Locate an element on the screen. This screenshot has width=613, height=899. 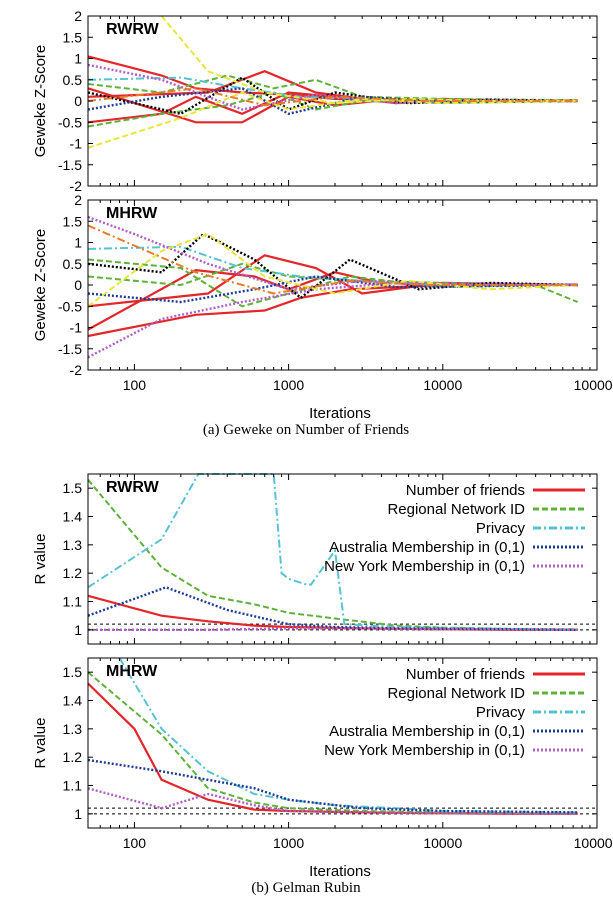
x-axis-label-b: Iterations is located at coordinates (340, 871).